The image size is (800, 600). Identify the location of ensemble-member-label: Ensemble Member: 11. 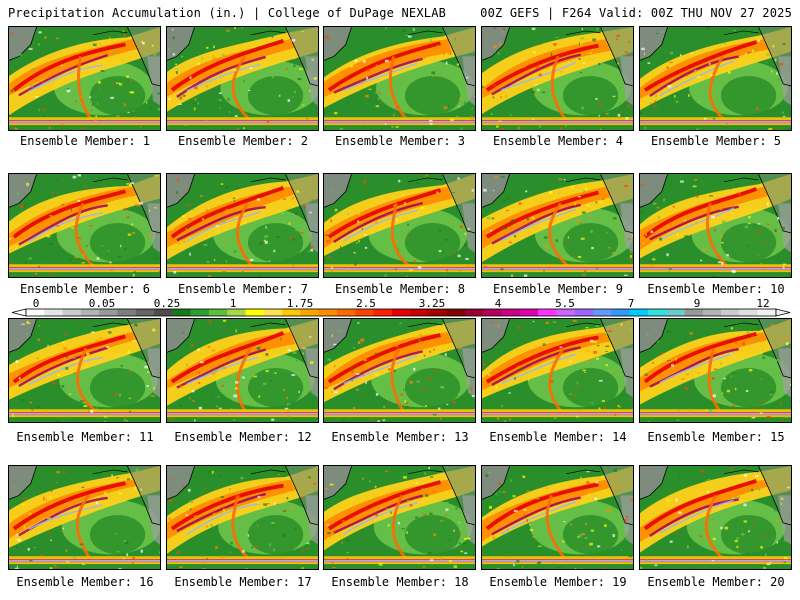
(85, 437).